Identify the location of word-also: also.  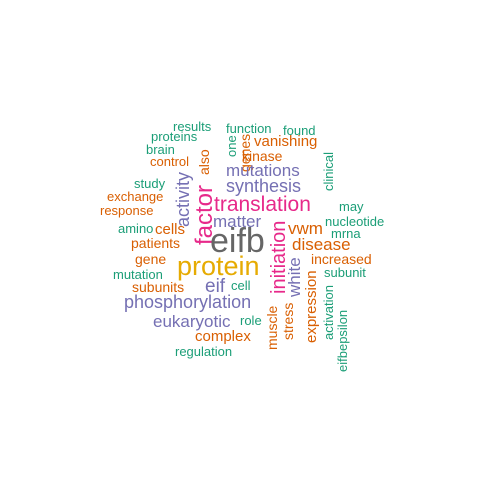
(204, 162).